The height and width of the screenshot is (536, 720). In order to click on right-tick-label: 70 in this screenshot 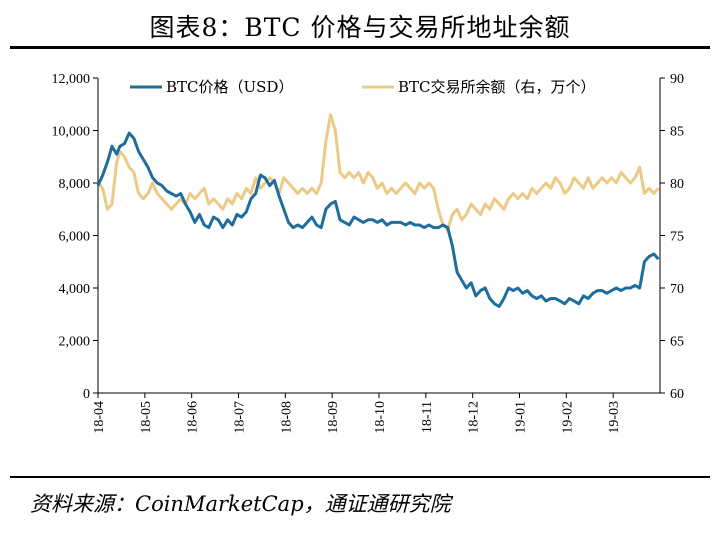, I will do `click(677, 289)`.